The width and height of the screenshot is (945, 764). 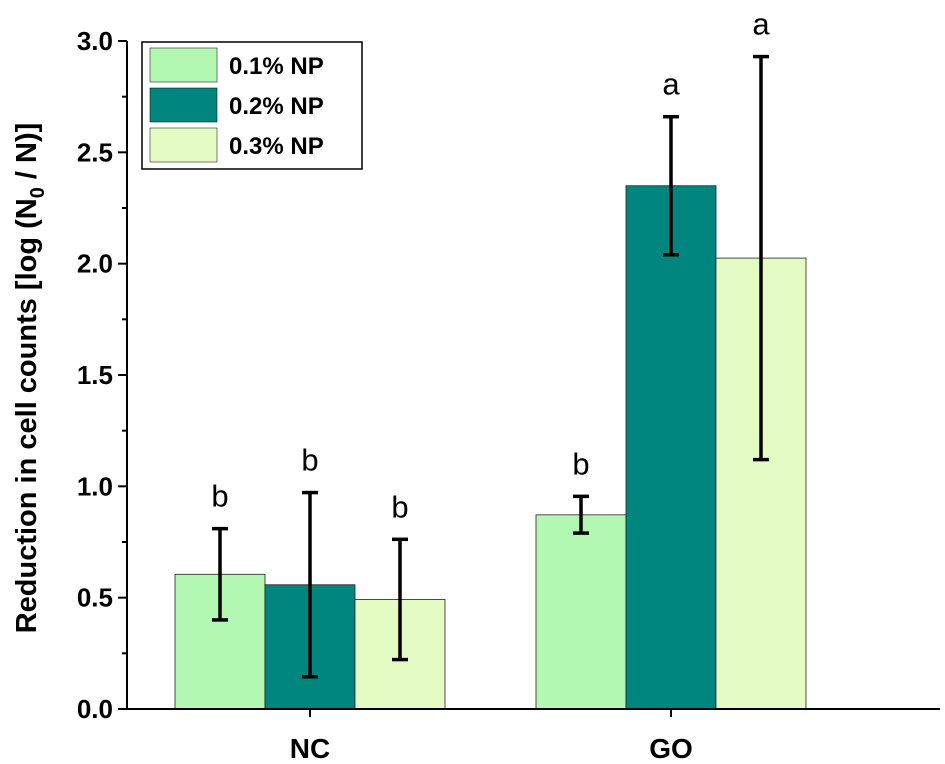 What do you see at coordinates (38, 192) in the screenshot?
I see `y-axis-title-subscript: 0` at bounding box center [38, 192].